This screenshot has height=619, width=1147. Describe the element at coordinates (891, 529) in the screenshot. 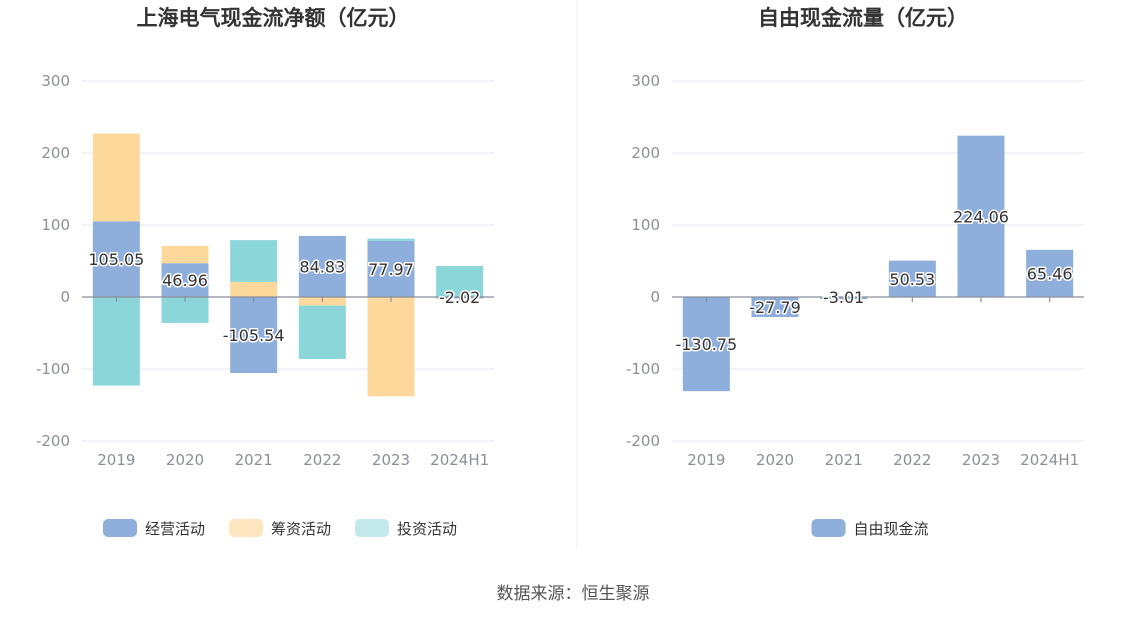

I see `legend-label: 自由现金流` at that location.